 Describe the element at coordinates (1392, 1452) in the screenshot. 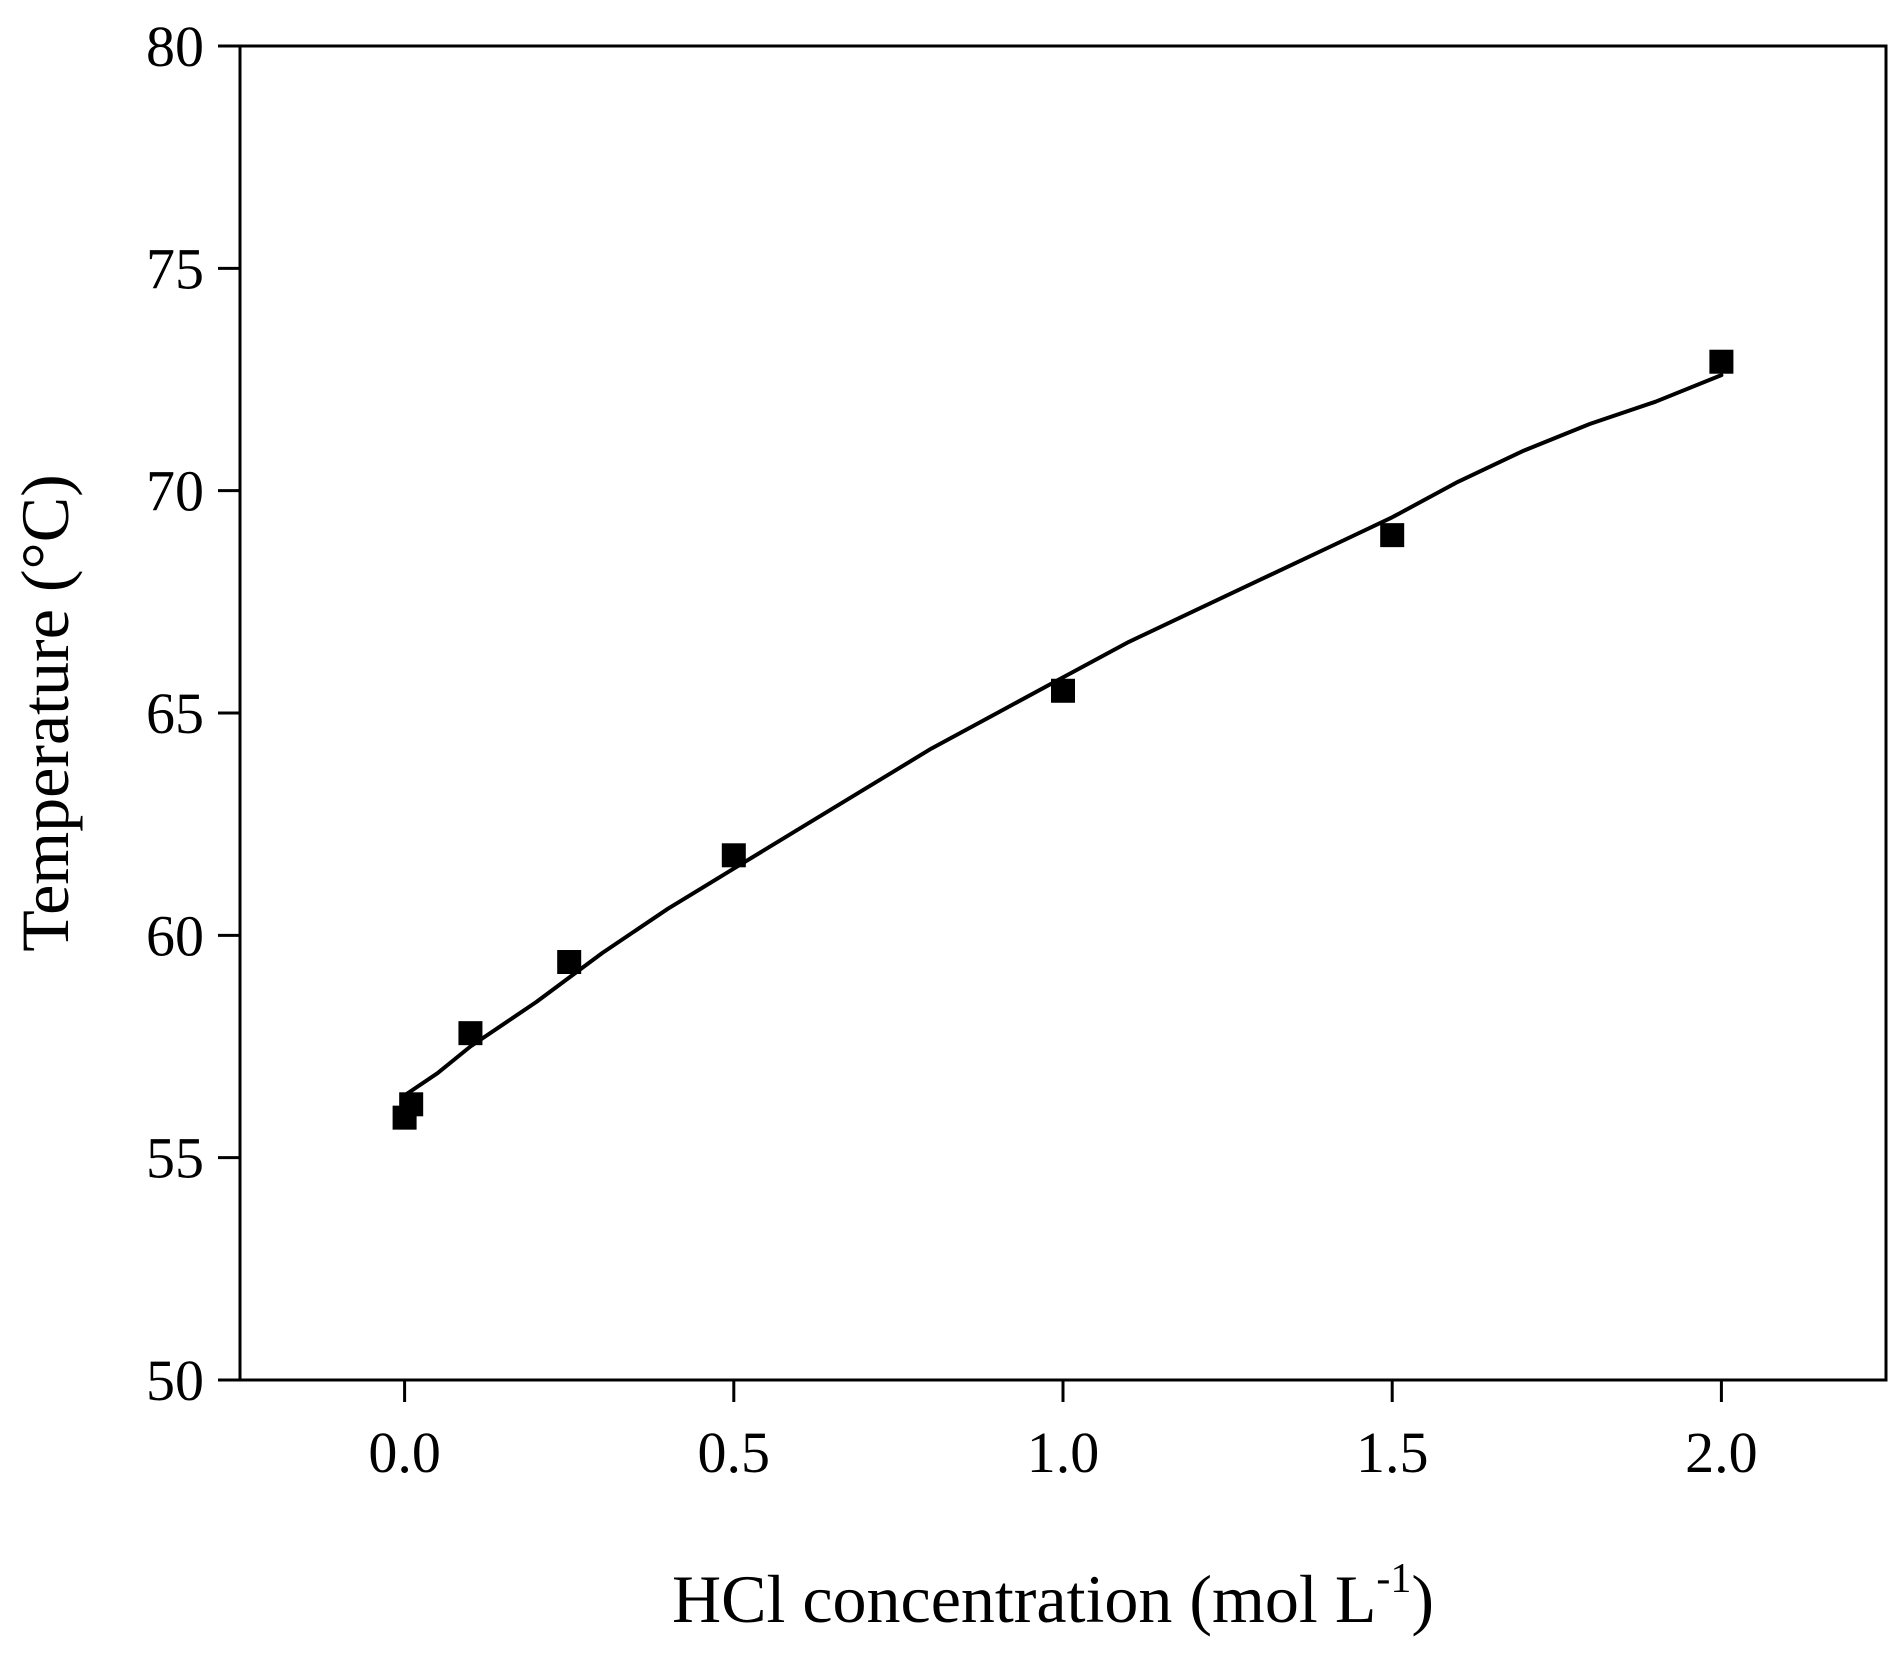

I see `x-tick-label-3: 1.5` at that location.